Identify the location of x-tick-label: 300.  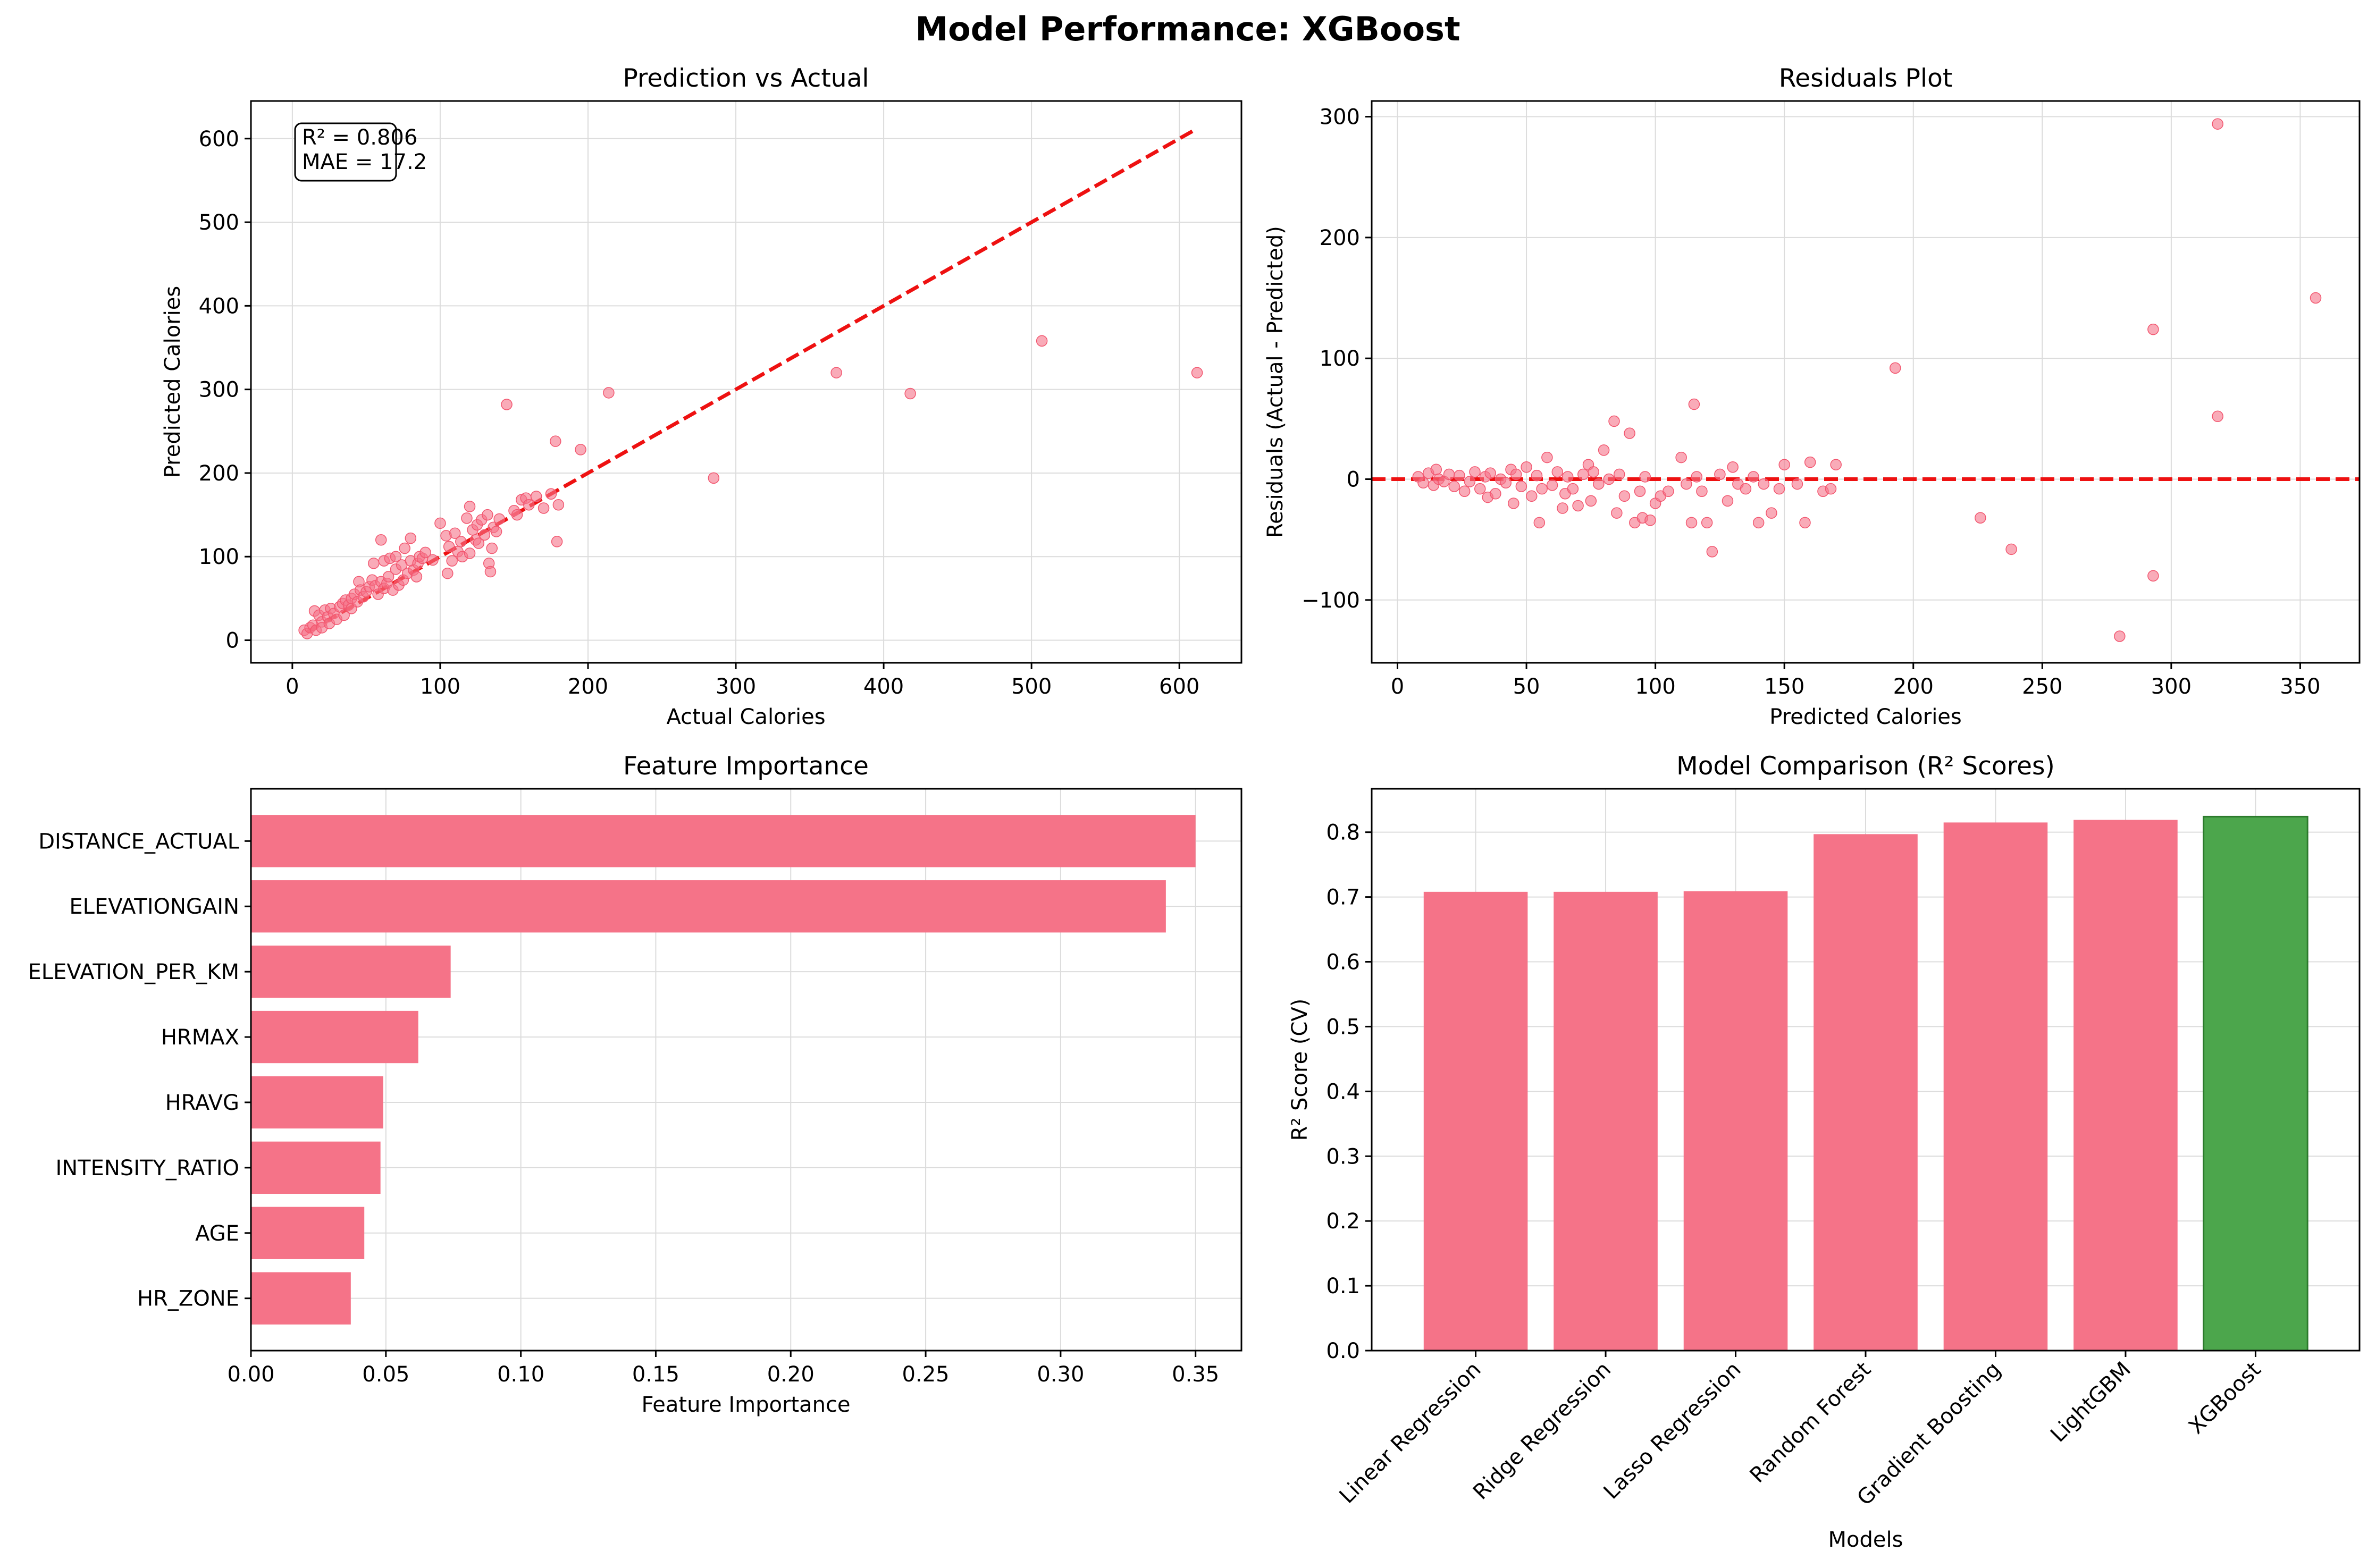
(736, 687).